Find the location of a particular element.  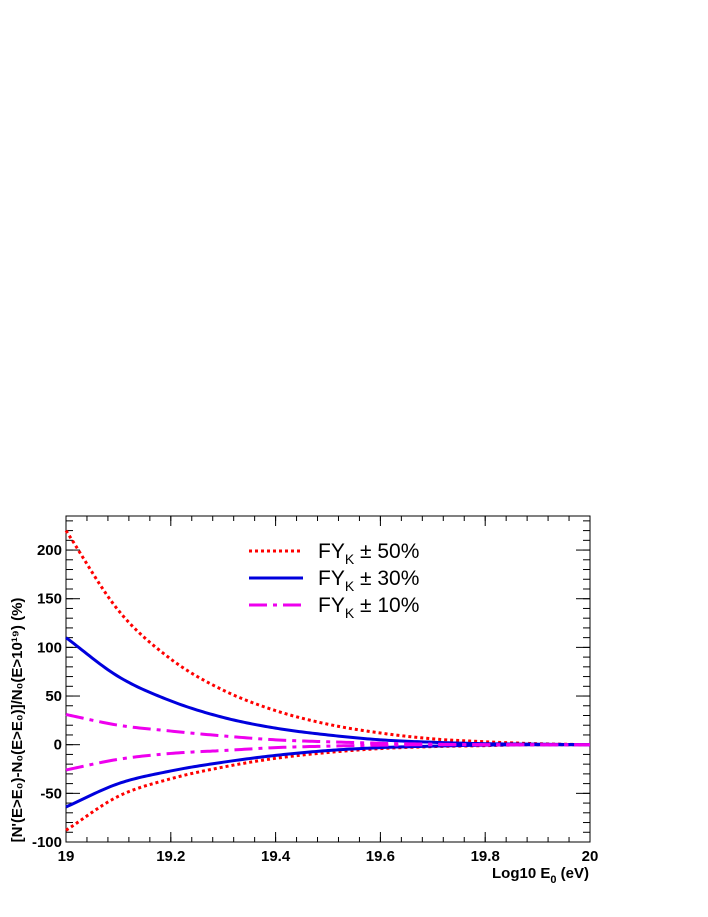

x-tick-label: 19.6 is located at coordinates (380, 856).